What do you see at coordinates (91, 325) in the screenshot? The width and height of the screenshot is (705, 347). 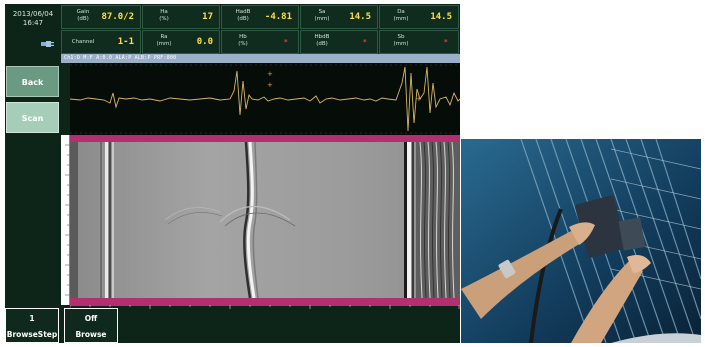 I see `browse-button: Off Browse` at bounding box center [91, 325].